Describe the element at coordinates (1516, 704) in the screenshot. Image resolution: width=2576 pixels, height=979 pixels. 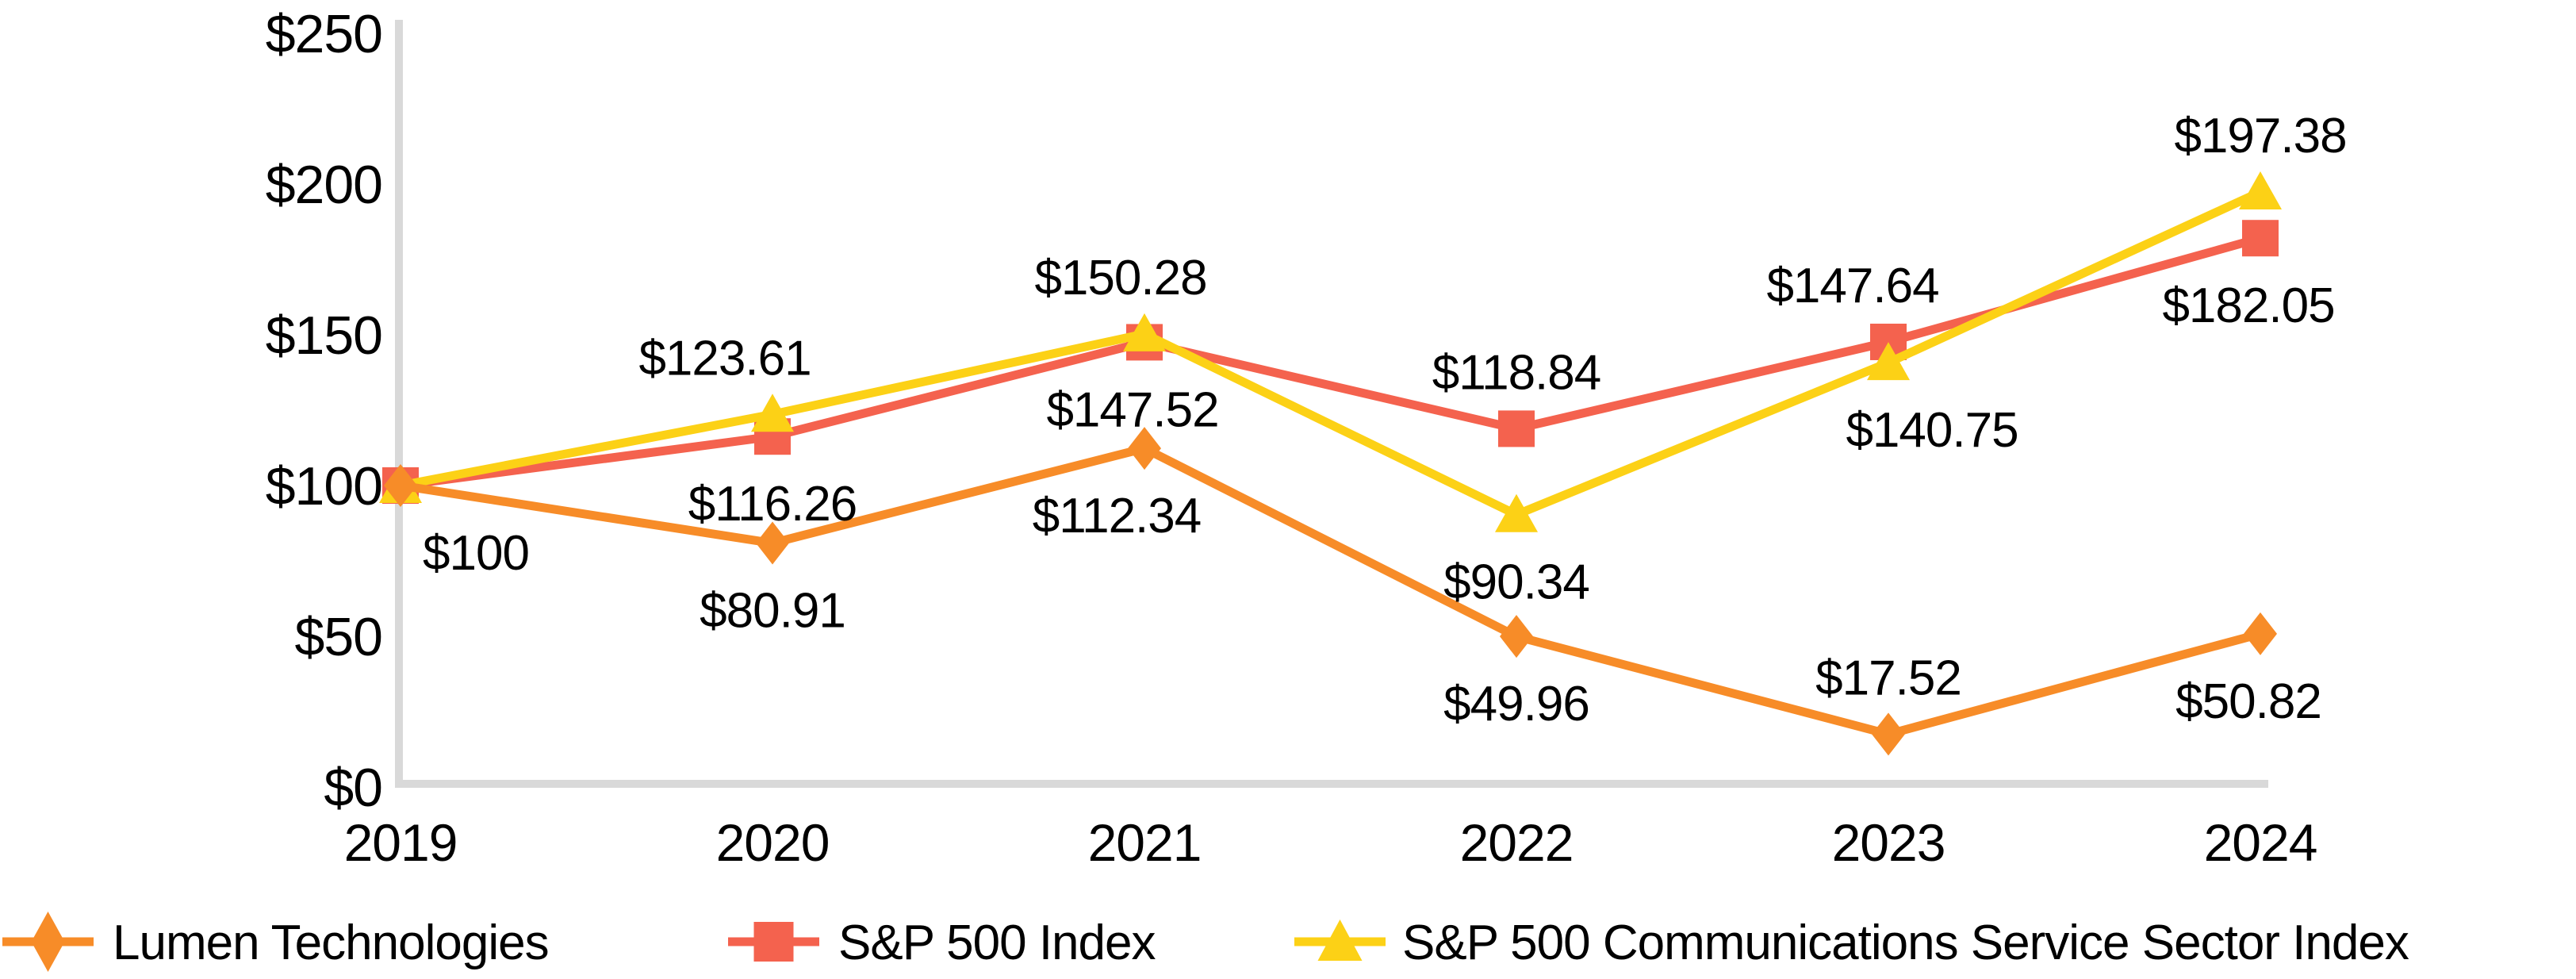
I see `data-label-lumen-technologies: $49.96` at that location.